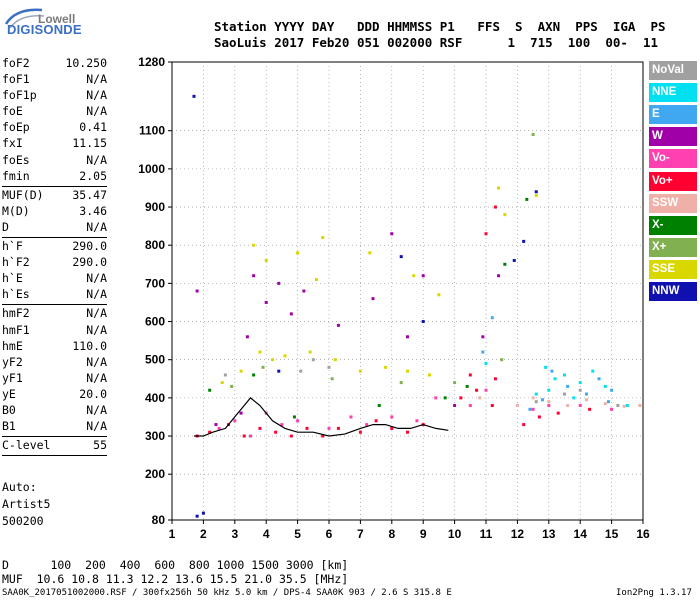  Describe the element at coordinates (12, 111) in the screenshot. I see `param-name: foE` at that location.